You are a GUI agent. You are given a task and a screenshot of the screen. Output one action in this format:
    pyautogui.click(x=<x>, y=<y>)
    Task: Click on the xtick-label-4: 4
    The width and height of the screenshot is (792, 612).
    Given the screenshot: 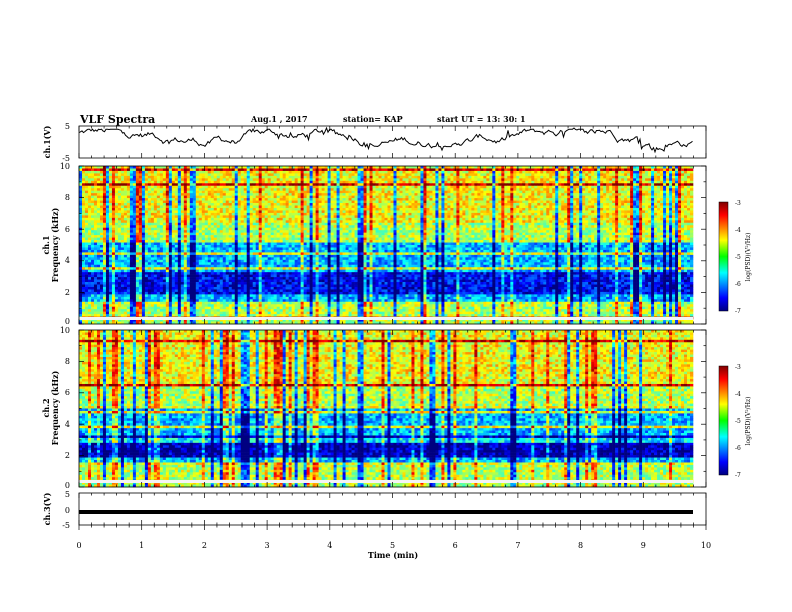 What is the action you would take?
    pyautogui.click(x=329, y=545)
    